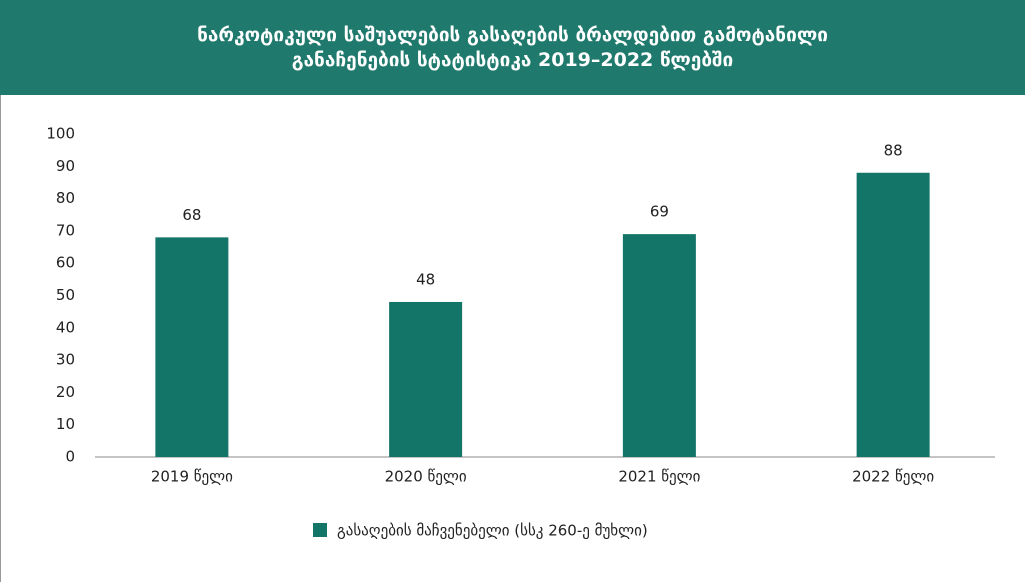 This screenshot has height=582, width=1025. I want to click on data-label: 68, so click(191, 215).